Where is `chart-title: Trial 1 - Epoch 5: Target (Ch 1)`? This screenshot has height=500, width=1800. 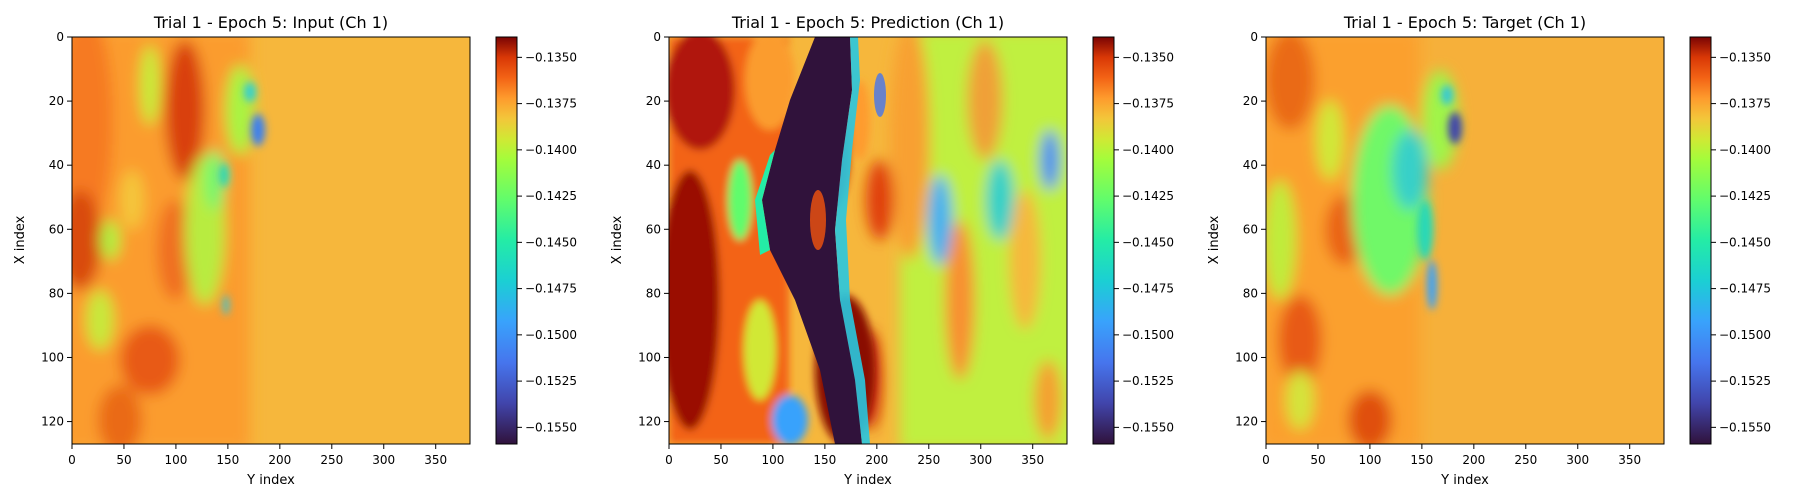 chart-title: Trial 1 - Epoch 5: Target (Ch 1) is located at coordinates (1464, 22).